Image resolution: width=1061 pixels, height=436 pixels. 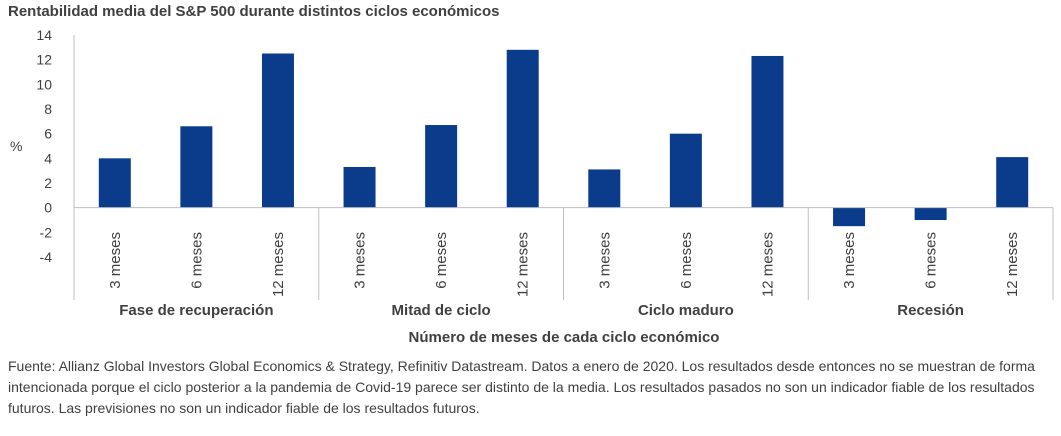 What do you see at coordinates (441, 310) in the screenshot?
I see `group-label: Mitad de ciclo` at bounding box center [441, 310].